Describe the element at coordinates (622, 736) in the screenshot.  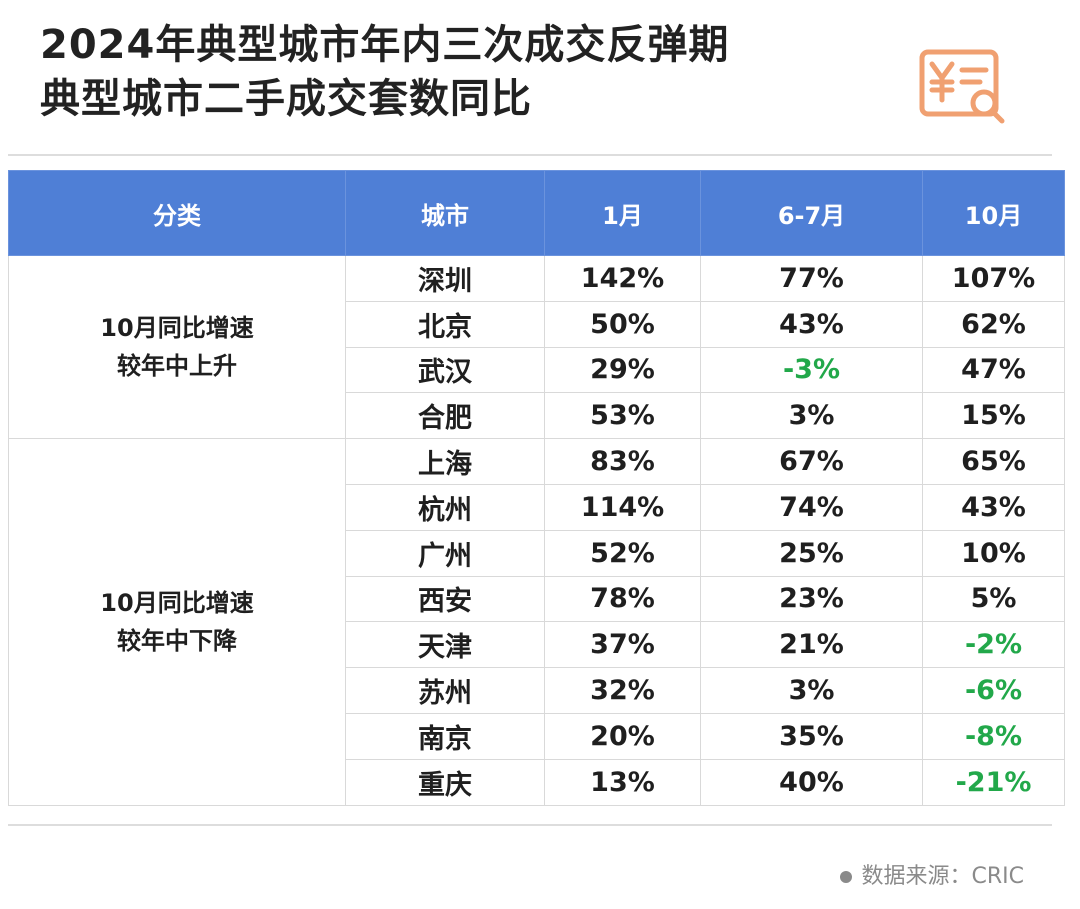
I see `cell-jan: 20%` at that location.